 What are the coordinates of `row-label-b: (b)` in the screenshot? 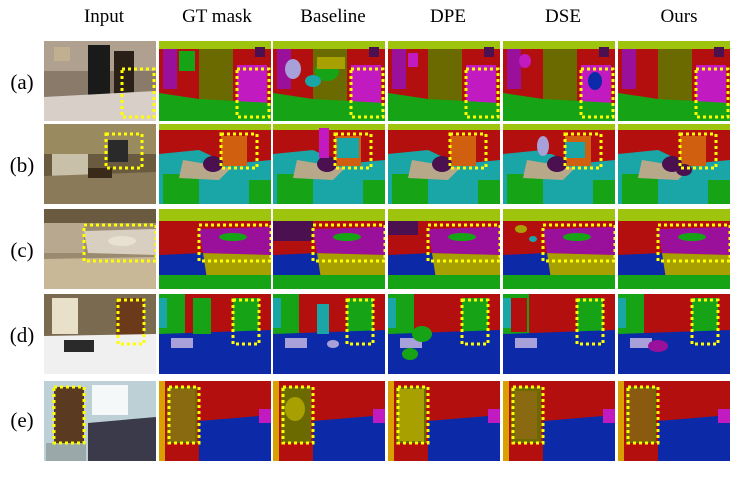 It's located at (22, 165).